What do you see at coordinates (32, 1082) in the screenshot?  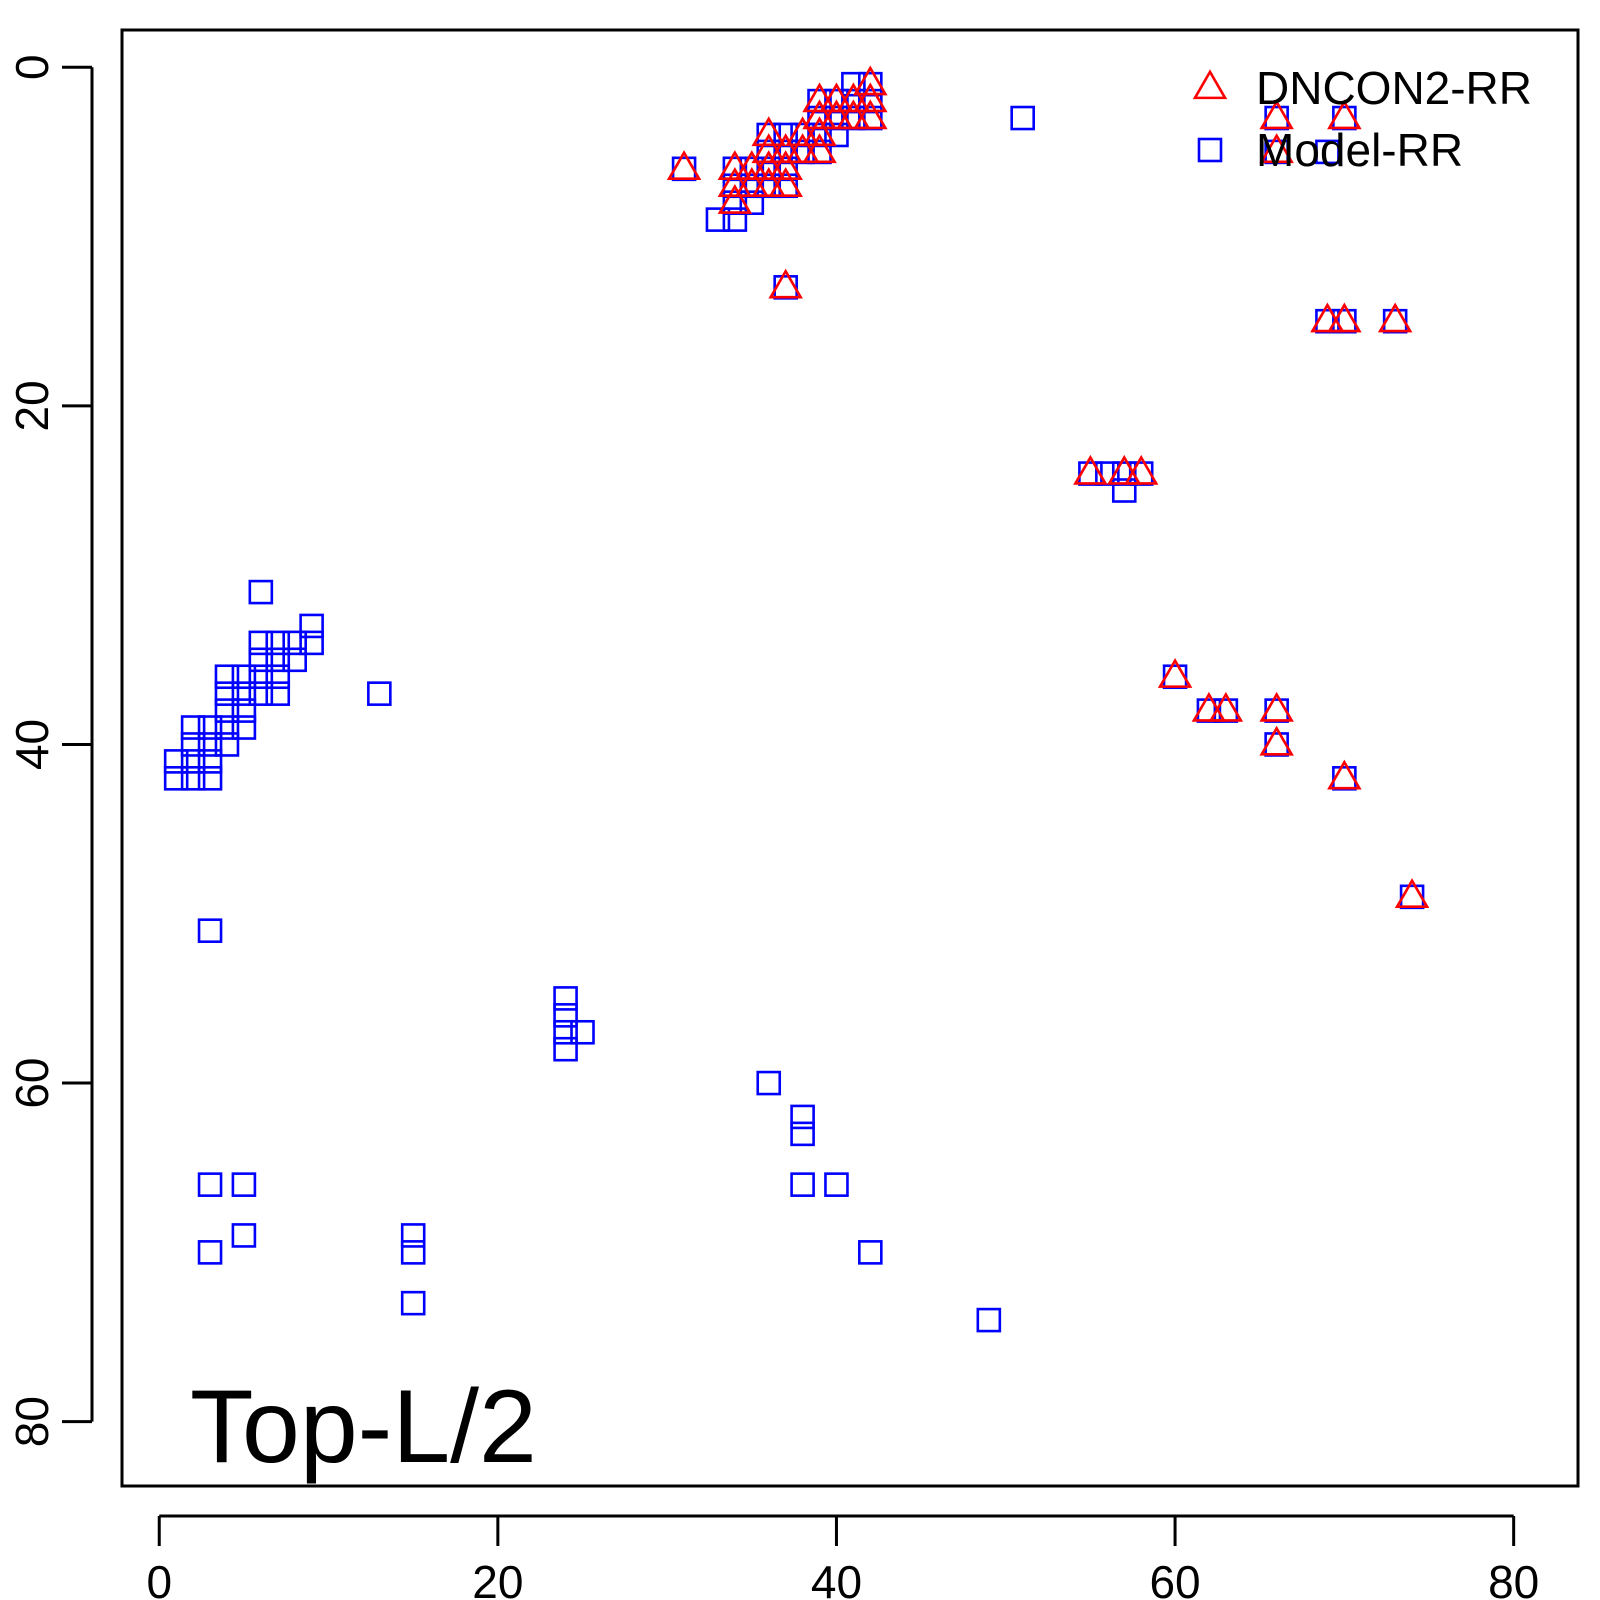 I see `y-tick-label: 60` at bounding box center [32, 1082].